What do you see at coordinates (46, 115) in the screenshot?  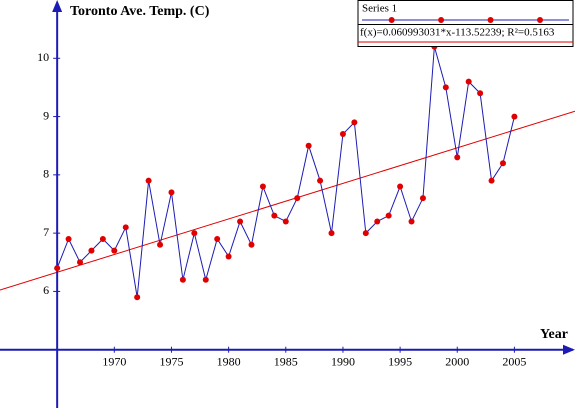 I see `y-tick-label: 9` at bounding box center [46, 115].